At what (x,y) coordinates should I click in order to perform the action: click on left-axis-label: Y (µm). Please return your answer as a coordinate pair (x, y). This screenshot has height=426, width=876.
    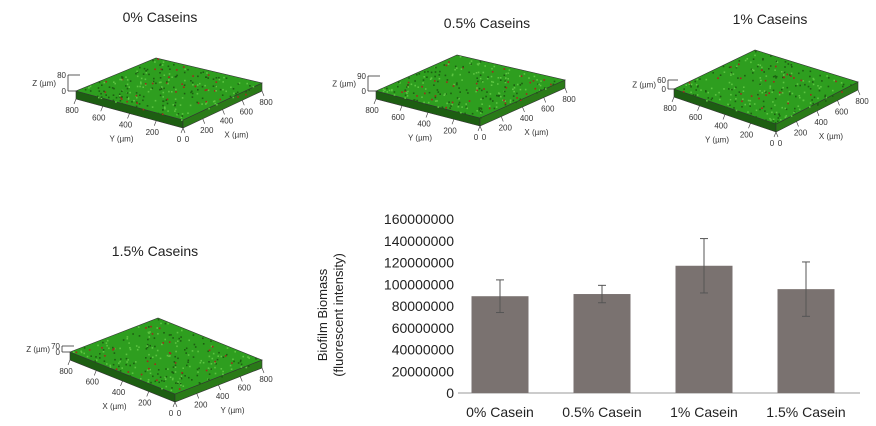
    Looking at the image, I should click on (121, 139).